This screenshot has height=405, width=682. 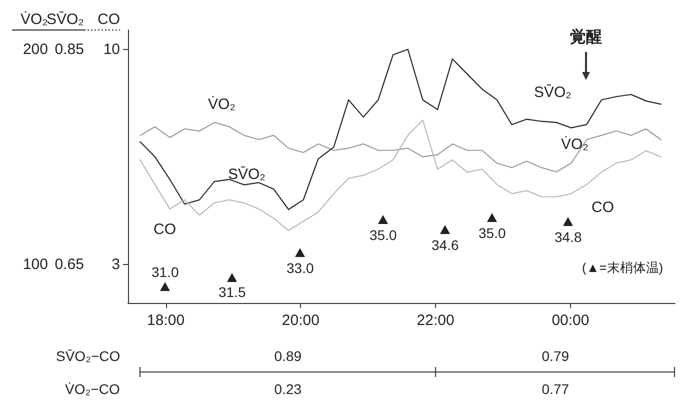 I want to click on y-axis-title: V̇O₂, so click(x=34, y=19).